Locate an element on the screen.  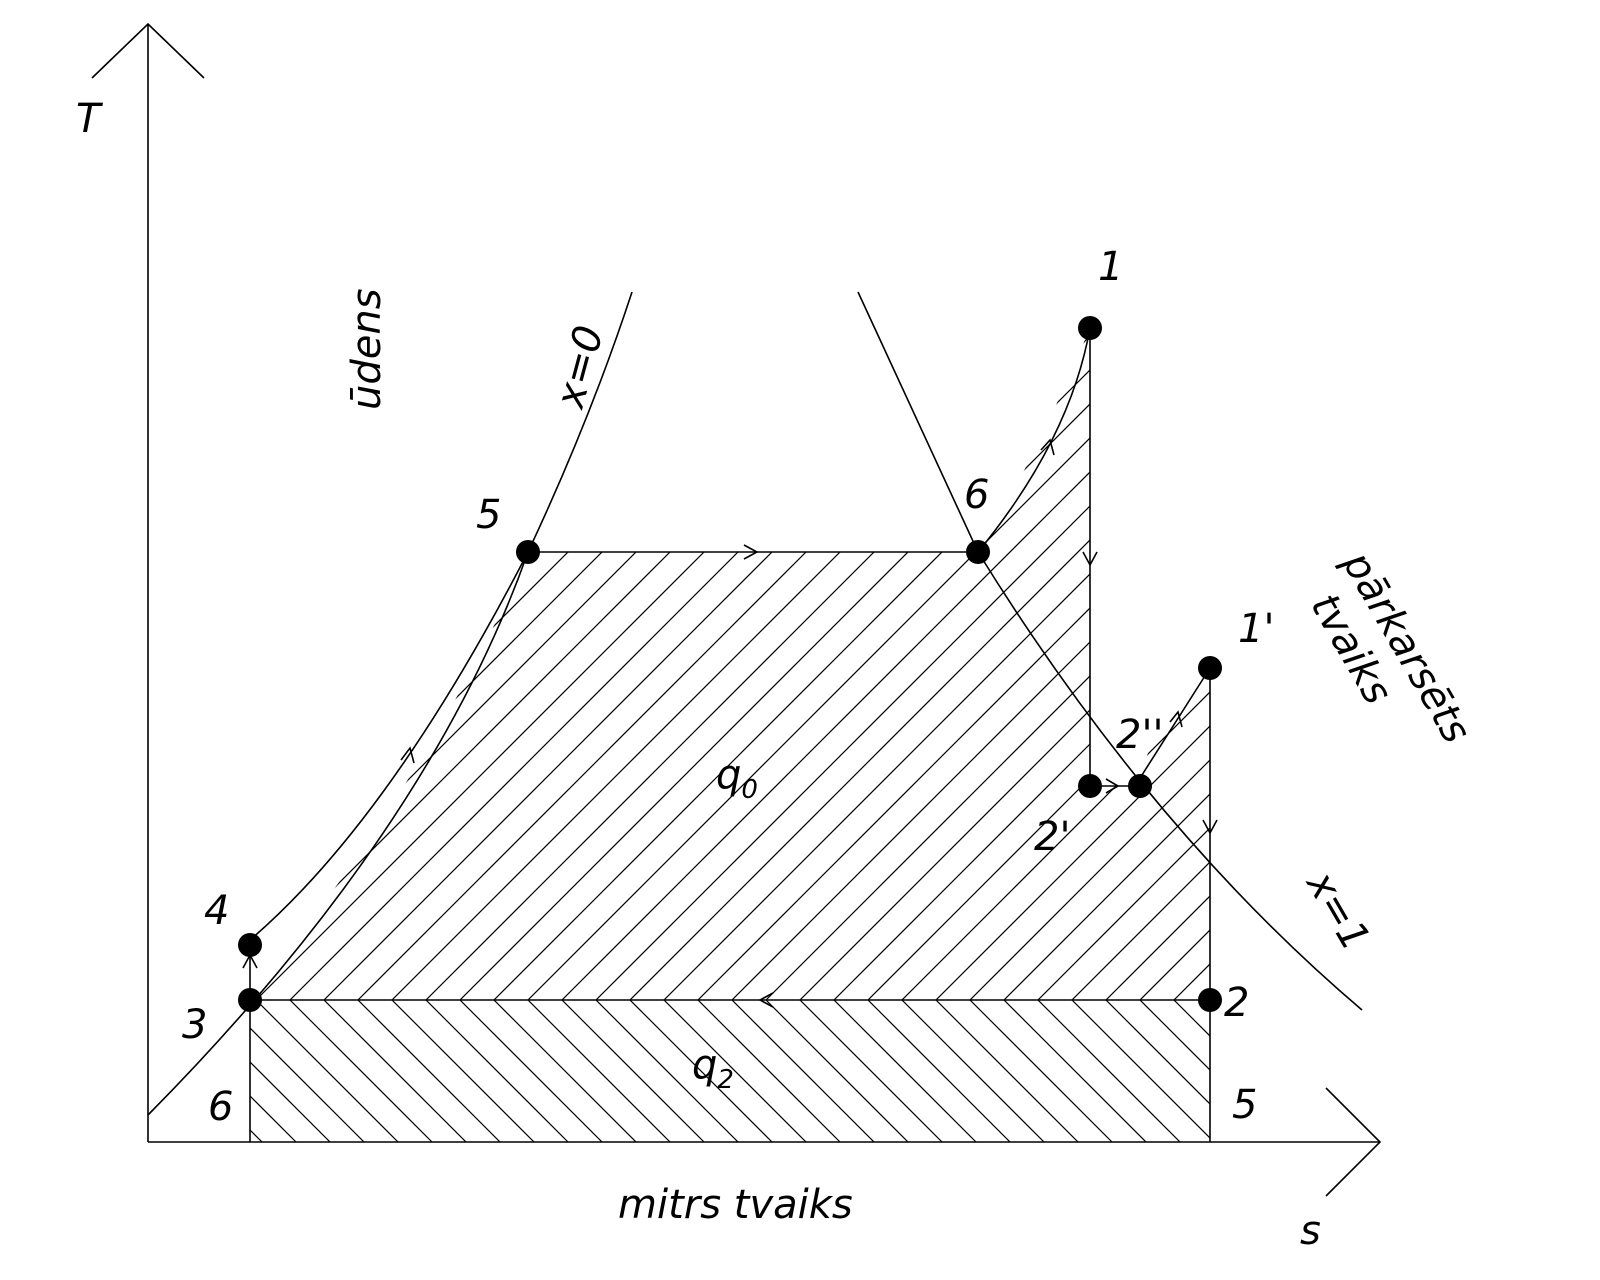
t-axis is located at coordinates (148, 582).